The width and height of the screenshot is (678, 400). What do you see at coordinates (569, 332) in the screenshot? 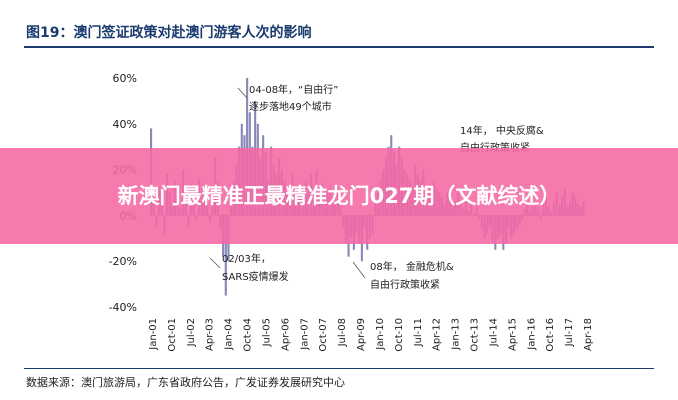
I see `x-tick-label: Jul-17` at bounding box center [569, 332].